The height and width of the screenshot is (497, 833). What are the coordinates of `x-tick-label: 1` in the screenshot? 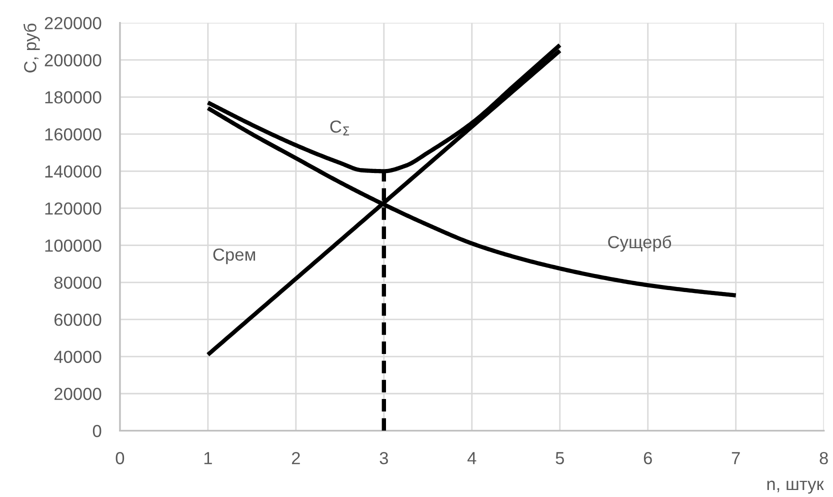 It's located at (208, 458).